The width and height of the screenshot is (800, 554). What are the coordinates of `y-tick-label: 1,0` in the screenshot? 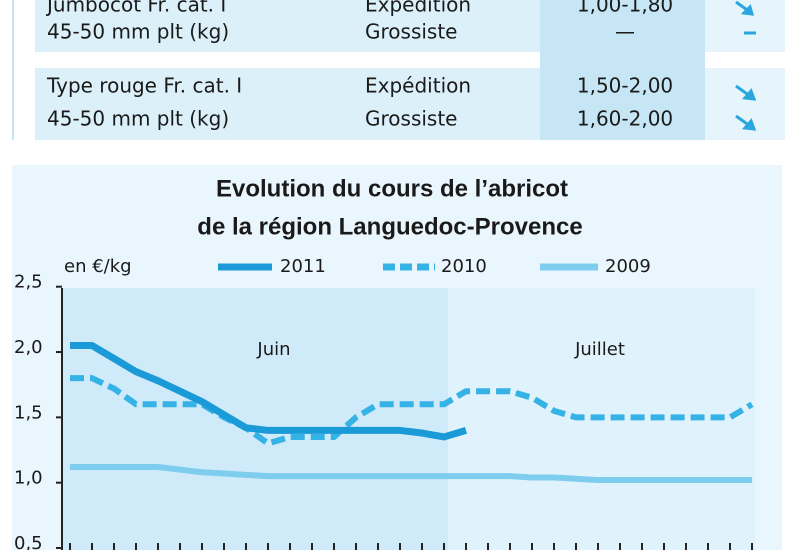 It's located at (28, 478).